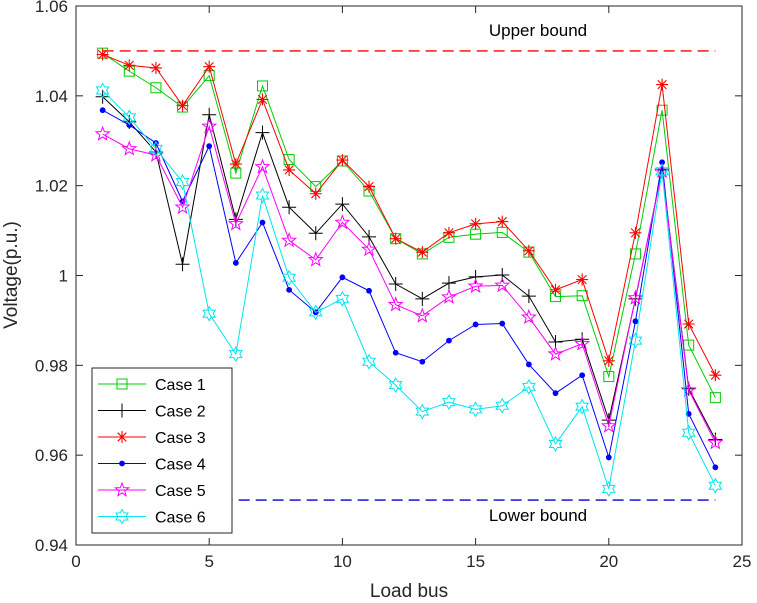 The image size is (757, 603). Describe the element at coordinates (180, 491) in the screenshot. I see `legend-label-case-5: Case 5` at that location.